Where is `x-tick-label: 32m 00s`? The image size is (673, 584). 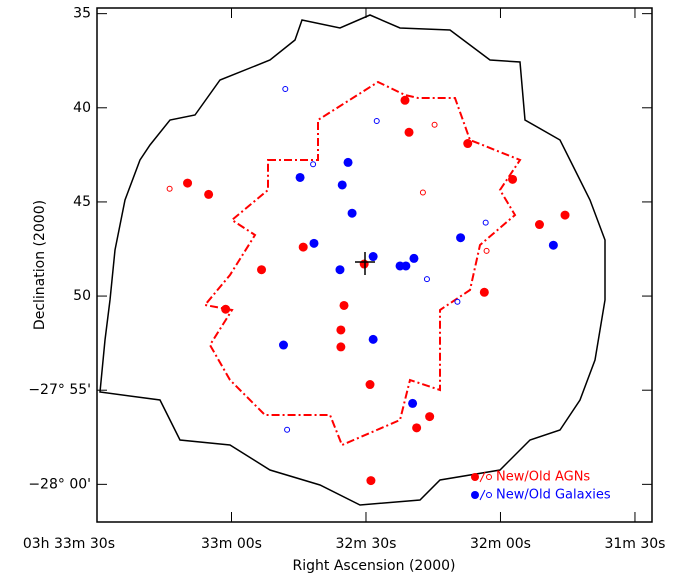 x-tick-label: 32m 00s is located at coordinates (500, 544).